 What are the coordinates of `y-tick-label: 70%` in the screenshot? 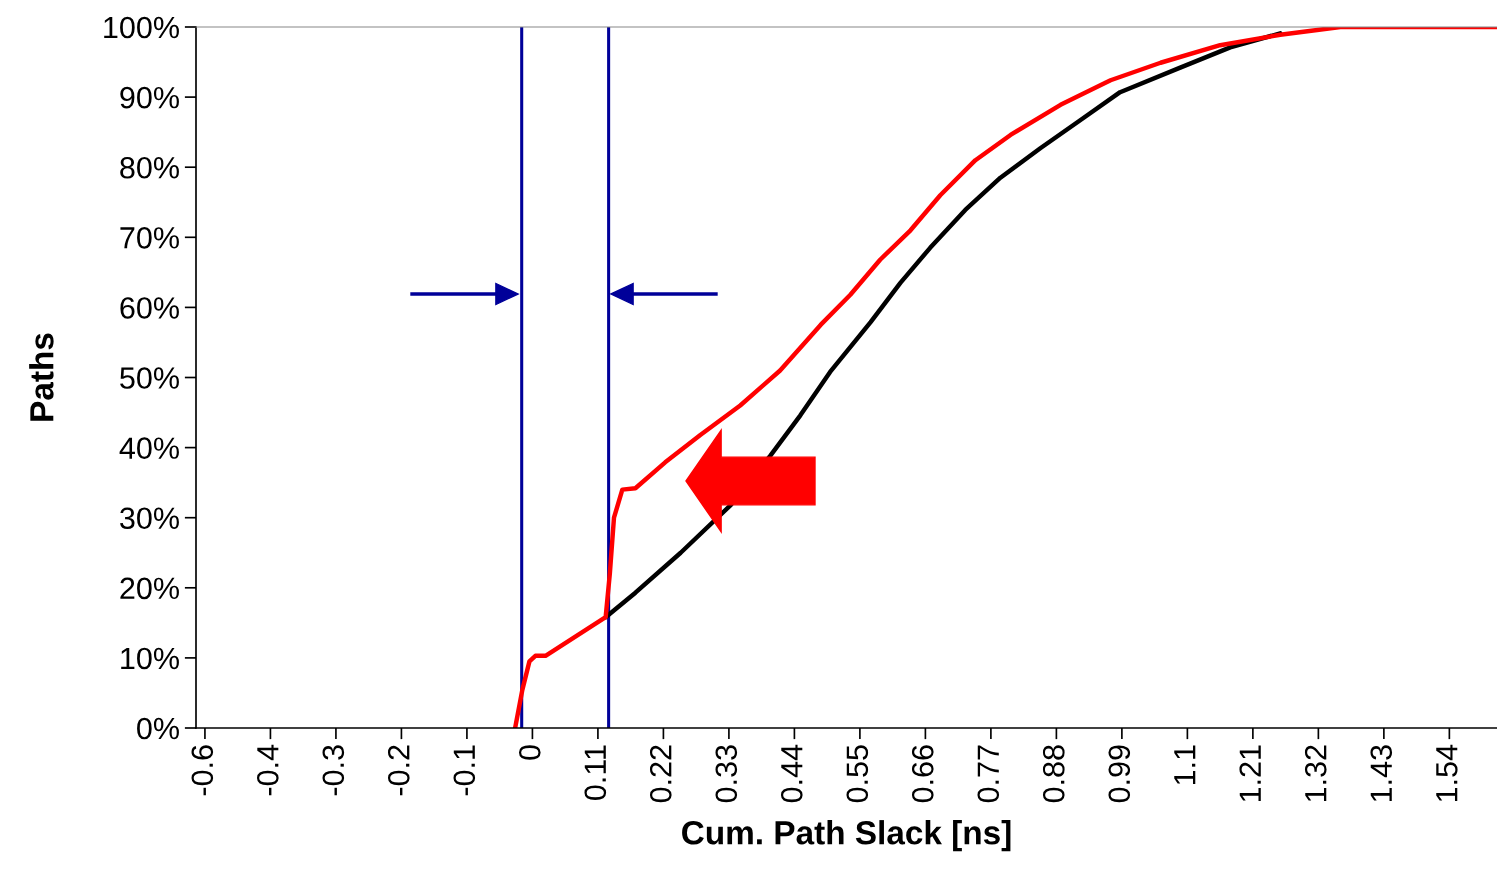 It's located at (149, 238).